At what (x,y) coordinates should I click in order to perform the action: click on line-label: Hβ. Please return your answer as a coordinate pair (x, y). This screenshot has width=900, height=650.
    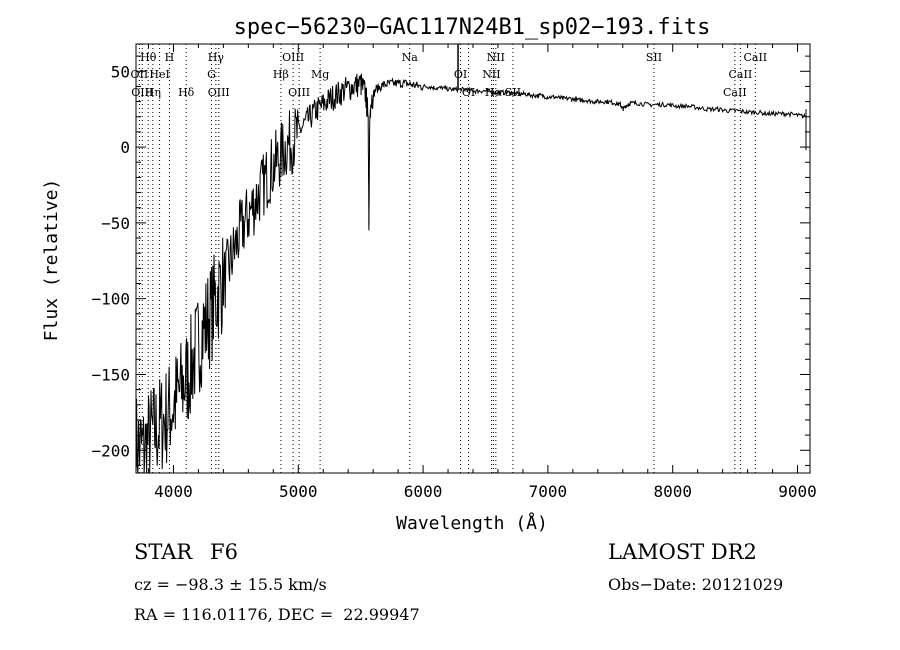
    Looking at the image, I should click on (281, 74).